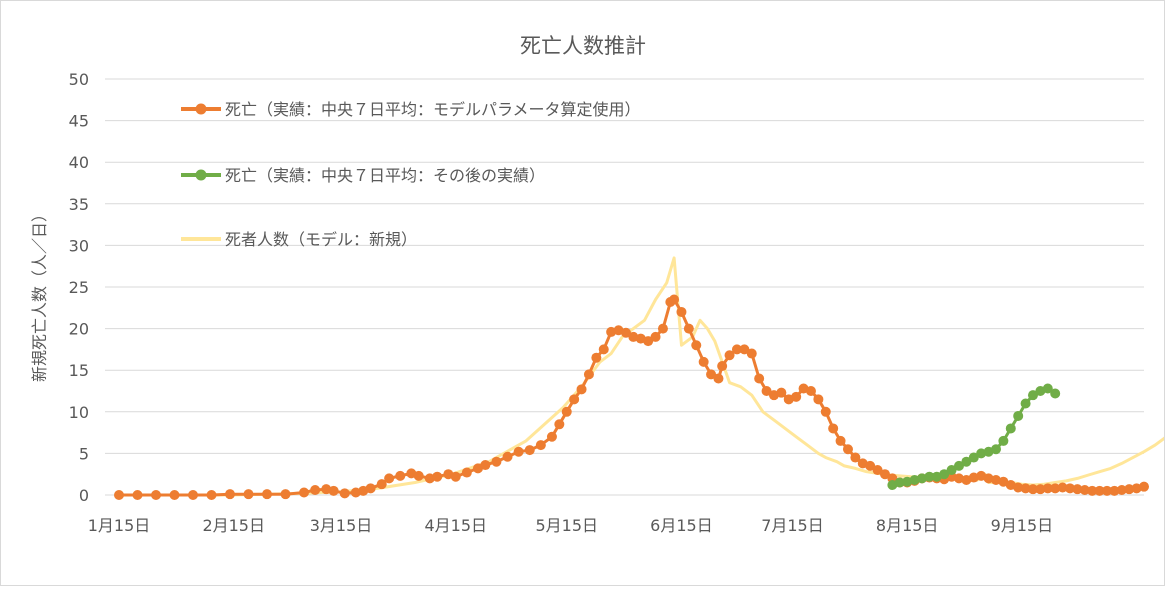 This screenshot has width=1165, height=589. I want to click on chart-title: 死亡人数推計, so click(583, 46).